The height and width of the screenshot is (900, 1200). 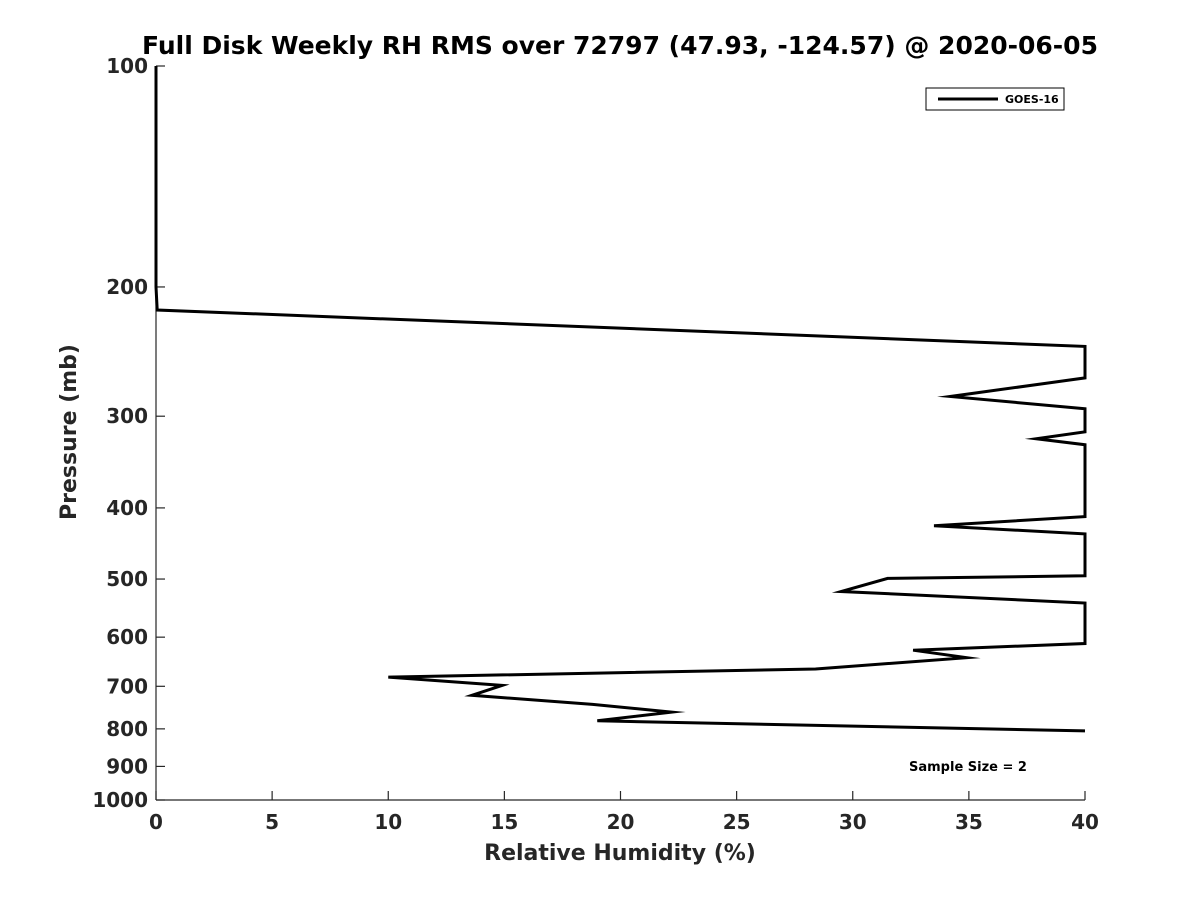 What do you see at coordinates (620, 853) in the screenshot?
I see `x-axis-label: Relative Humidity (%)` at bounding box center [620, 853].